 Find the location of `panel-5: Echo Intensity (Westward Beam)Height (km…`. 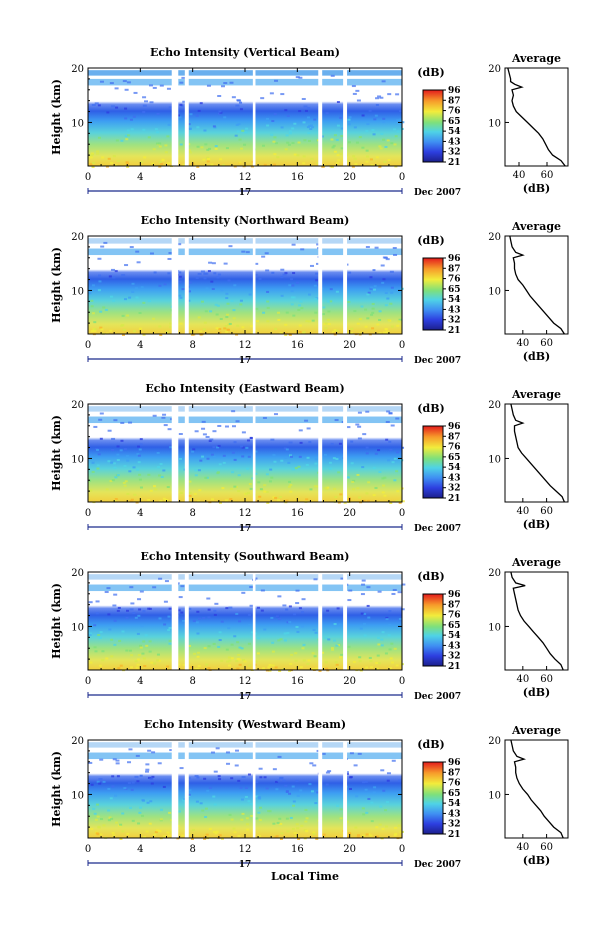

panel-5: Echo Intensity (Westward Beam)Height (km… is located at coordinates (309, 794).